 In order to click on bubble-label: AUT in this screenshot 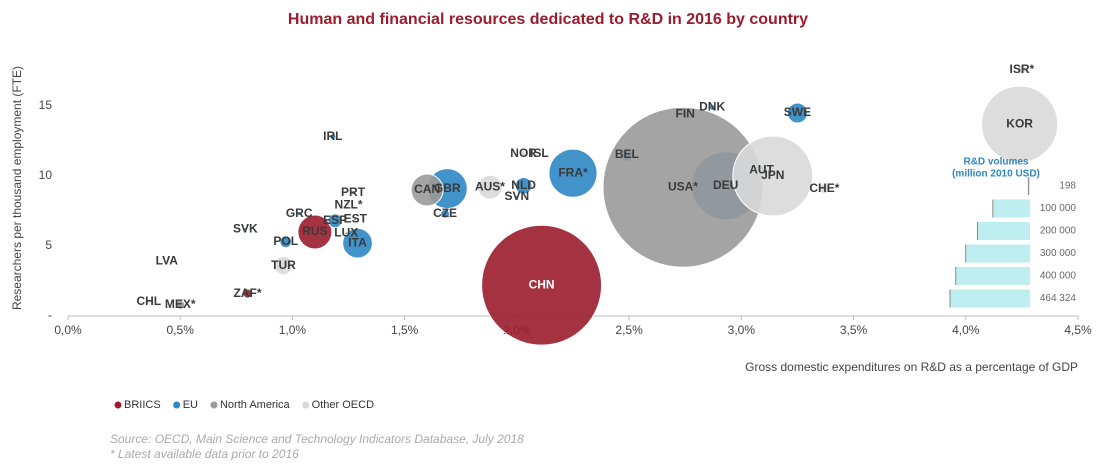, I will do `click(761, 170)`.